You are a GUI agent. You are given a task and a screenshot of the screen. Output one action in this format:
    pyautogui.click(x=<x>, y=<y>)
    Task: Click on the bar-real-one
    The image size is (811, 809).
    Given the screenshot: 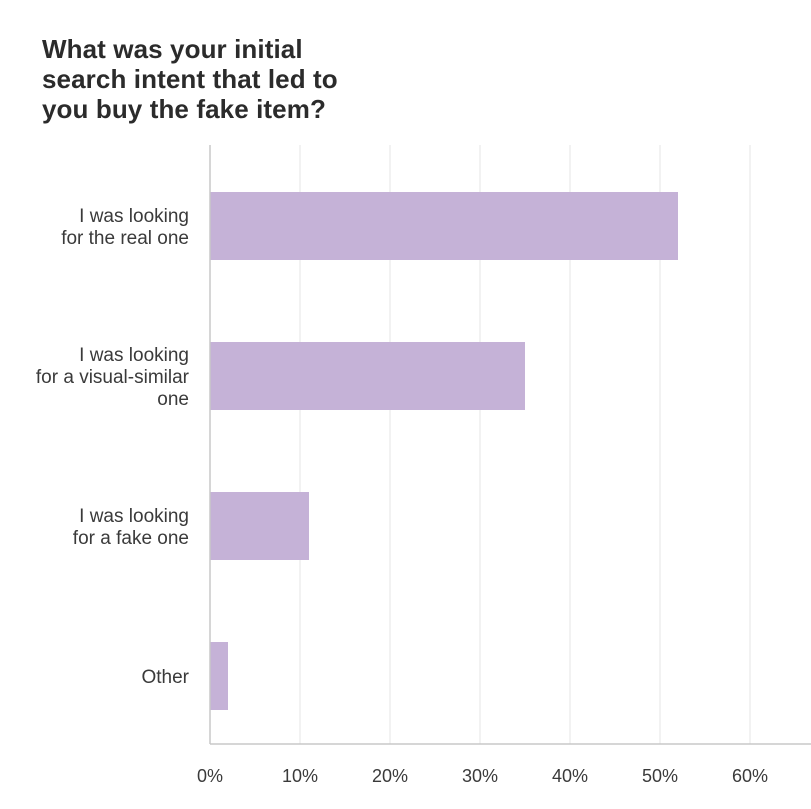 What is the action you would take?
    pyautogui.click(x=444, y=226)
    